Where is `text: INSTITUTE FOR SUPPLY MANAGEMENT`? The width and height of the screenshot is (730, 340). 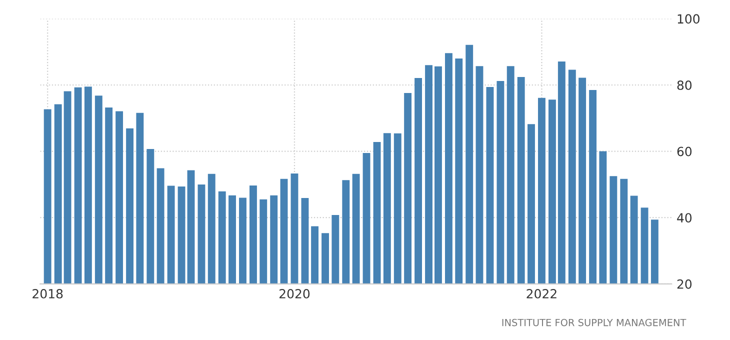 text: INSTITUTE FOR SUPPLY MANAGEMENT is located at coordinates (594, 322).